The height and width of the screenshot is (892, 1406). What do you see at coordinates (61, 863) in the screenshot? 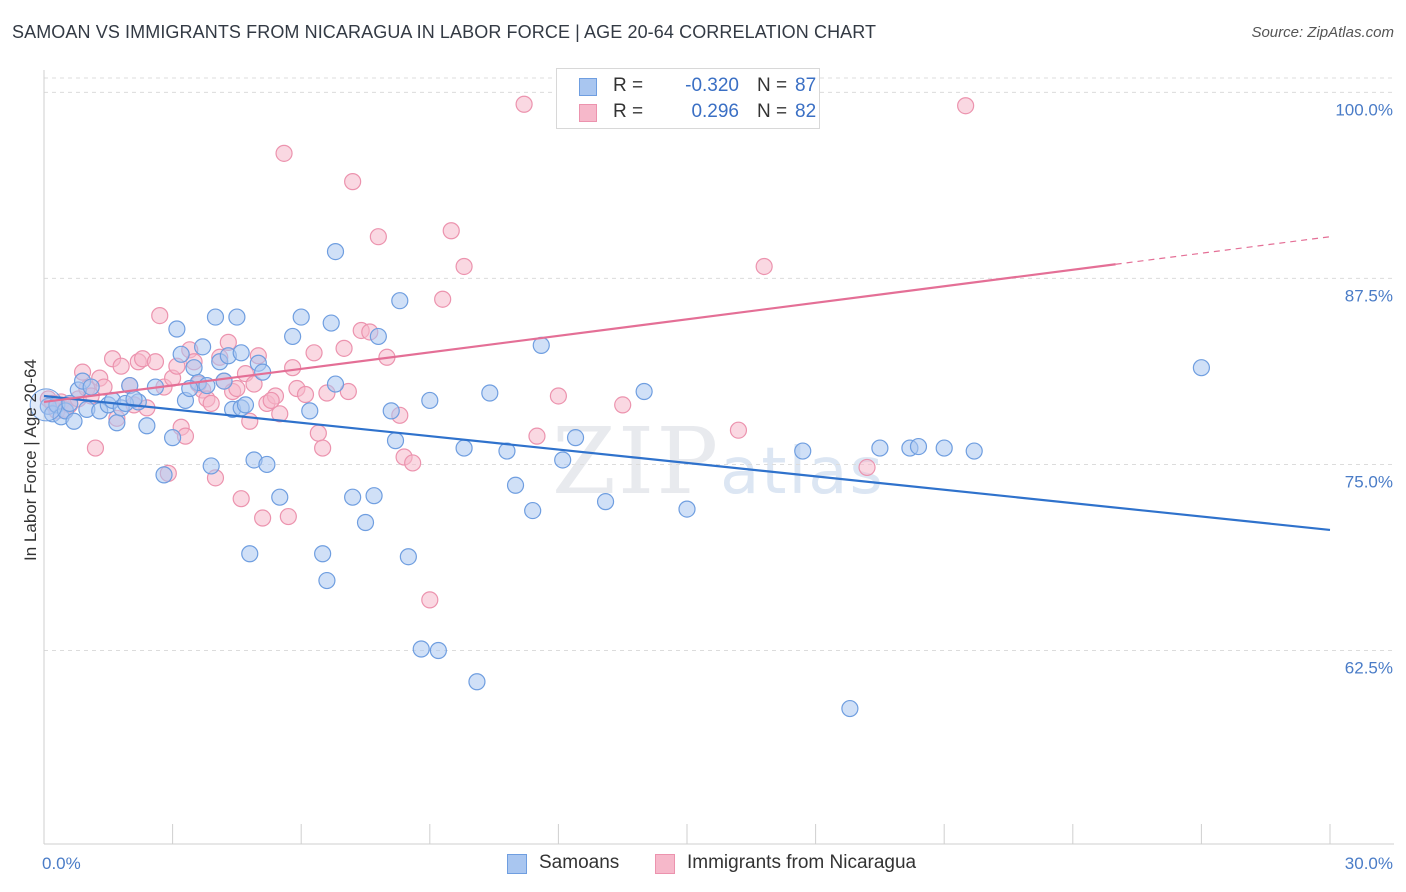
I see `x-tick-label-min: 0.0%` at bounding box center [61, 863].